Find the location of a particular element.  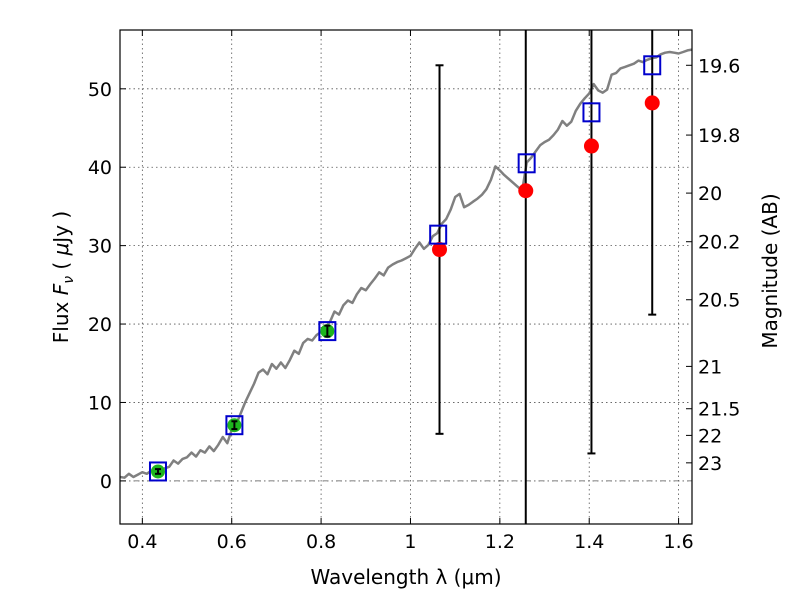

y-tick-label: 10 is located at coordinates (100, 403).